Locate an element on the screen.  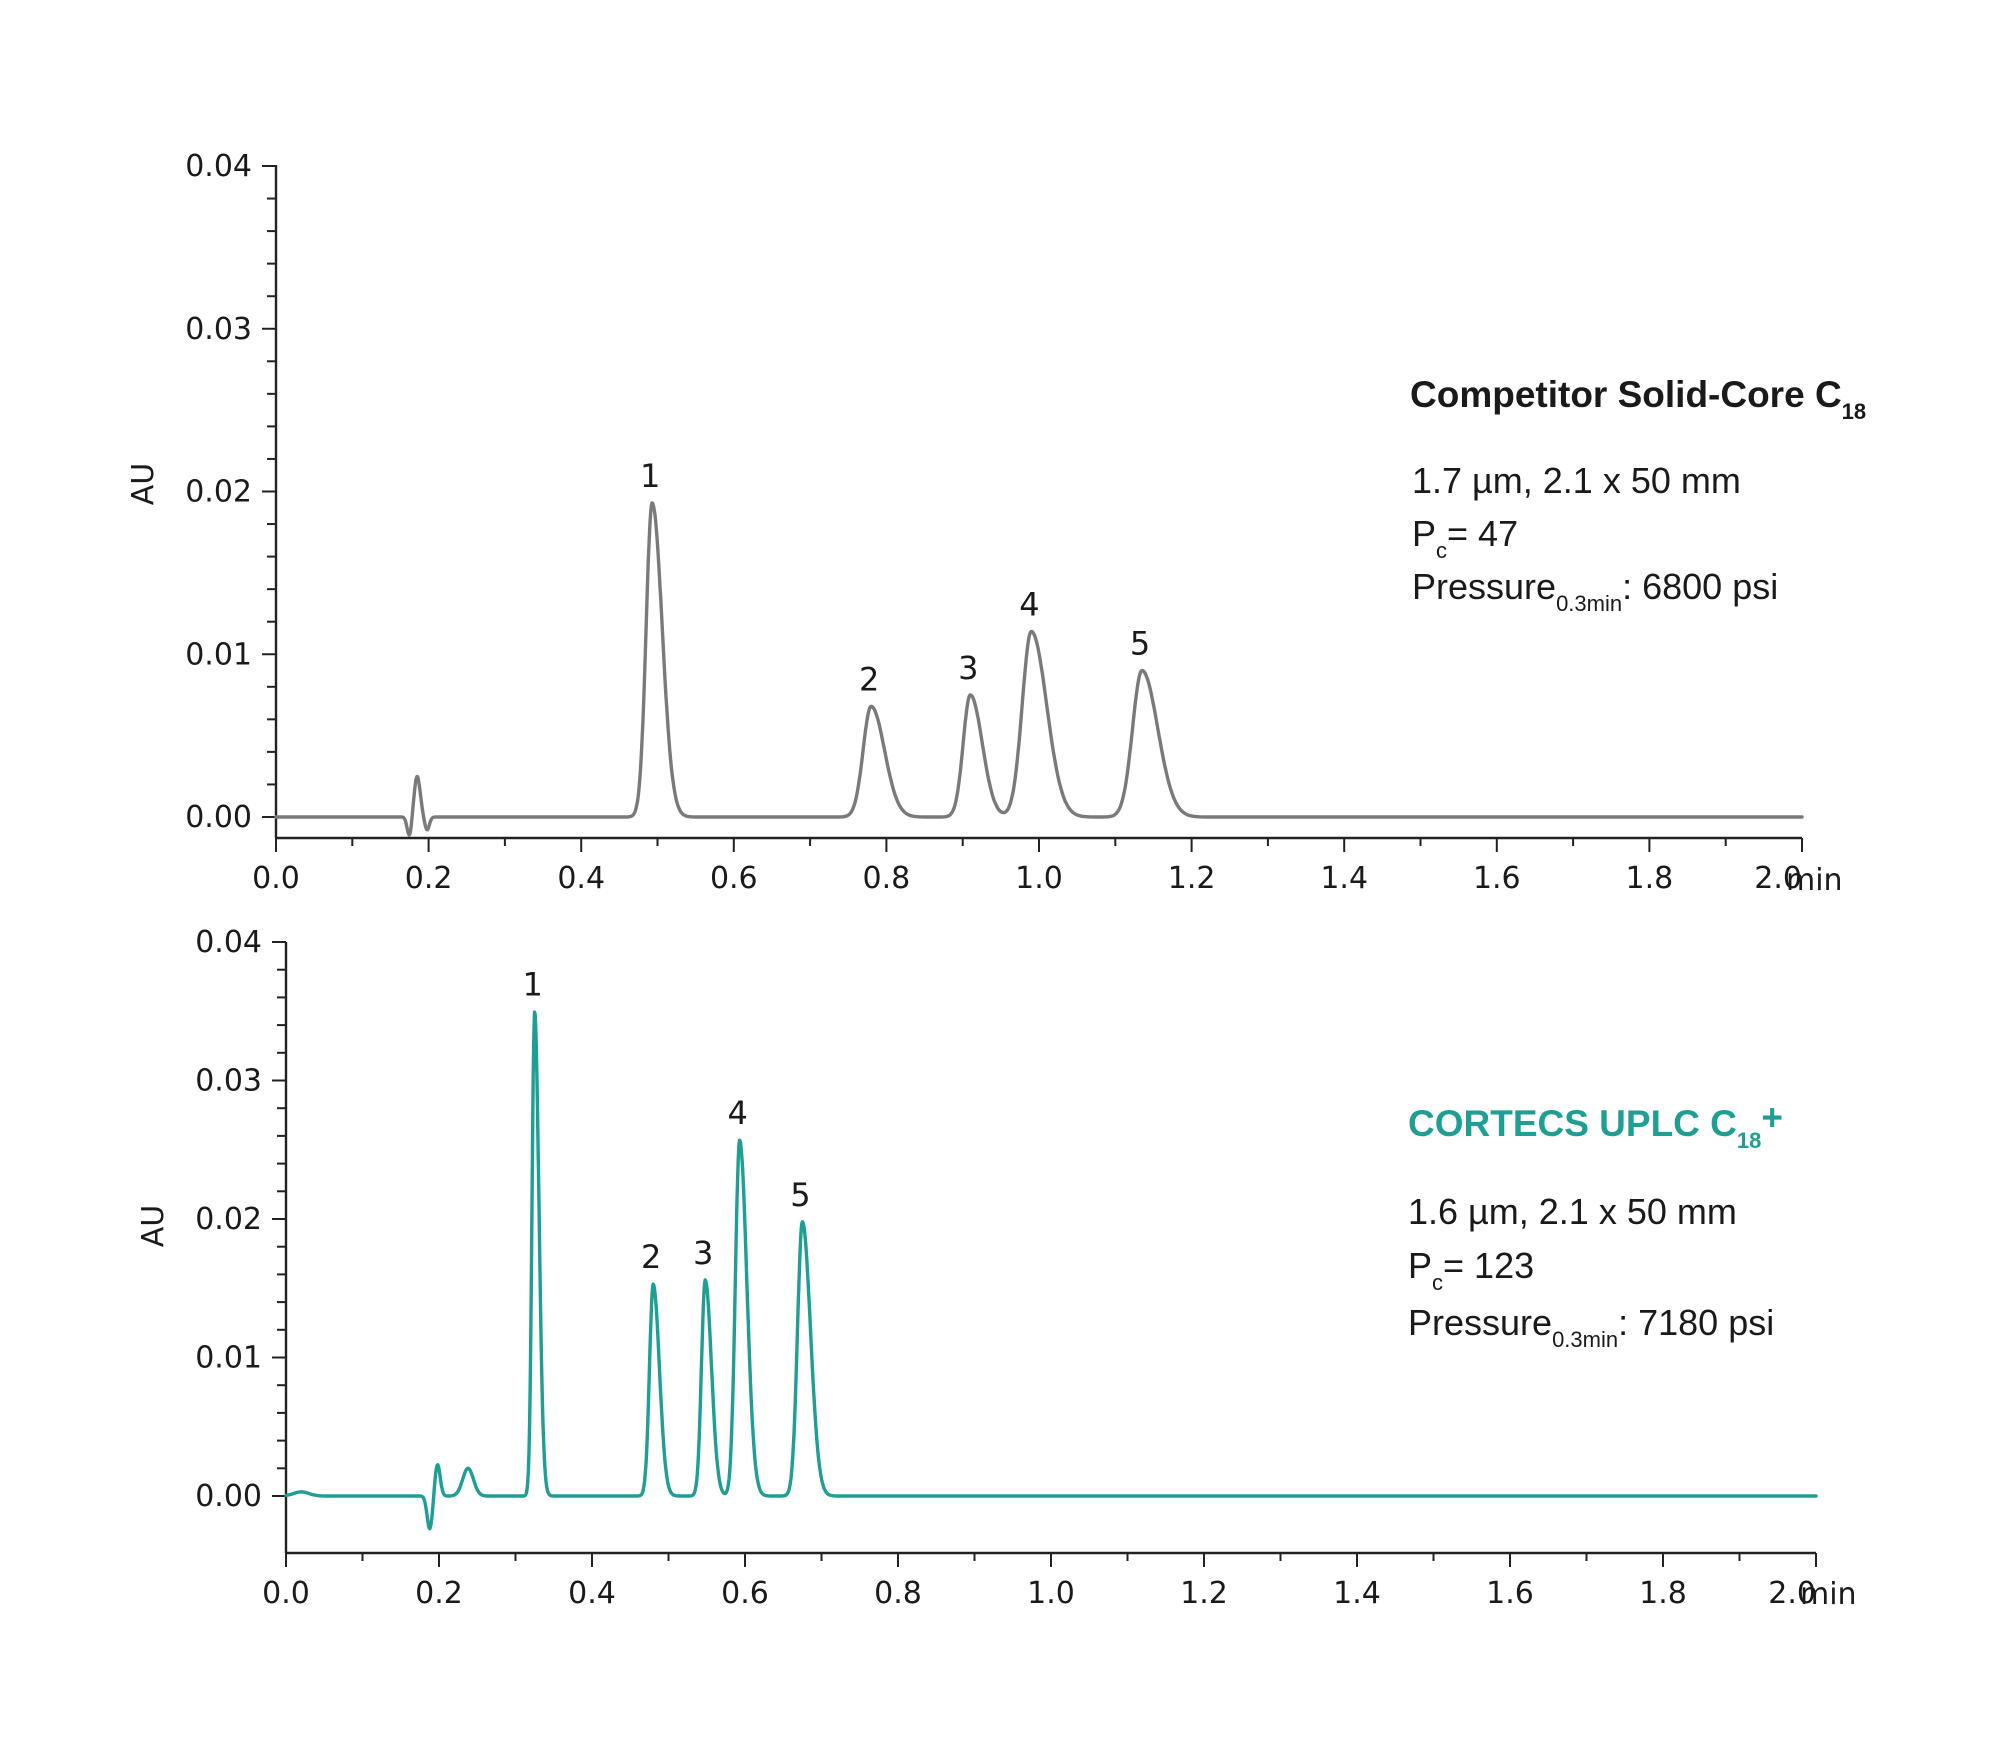
top-y-axis: 0.00 0.01 0.02 0.03 0.04 AU is located at coordinates (202, 493).